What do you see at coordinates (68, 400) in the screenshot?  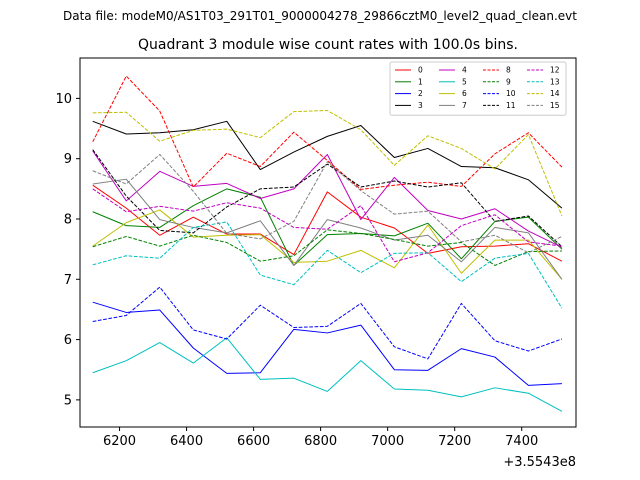 I see `y-tick-label: 5` at bounding box center [68, 400].